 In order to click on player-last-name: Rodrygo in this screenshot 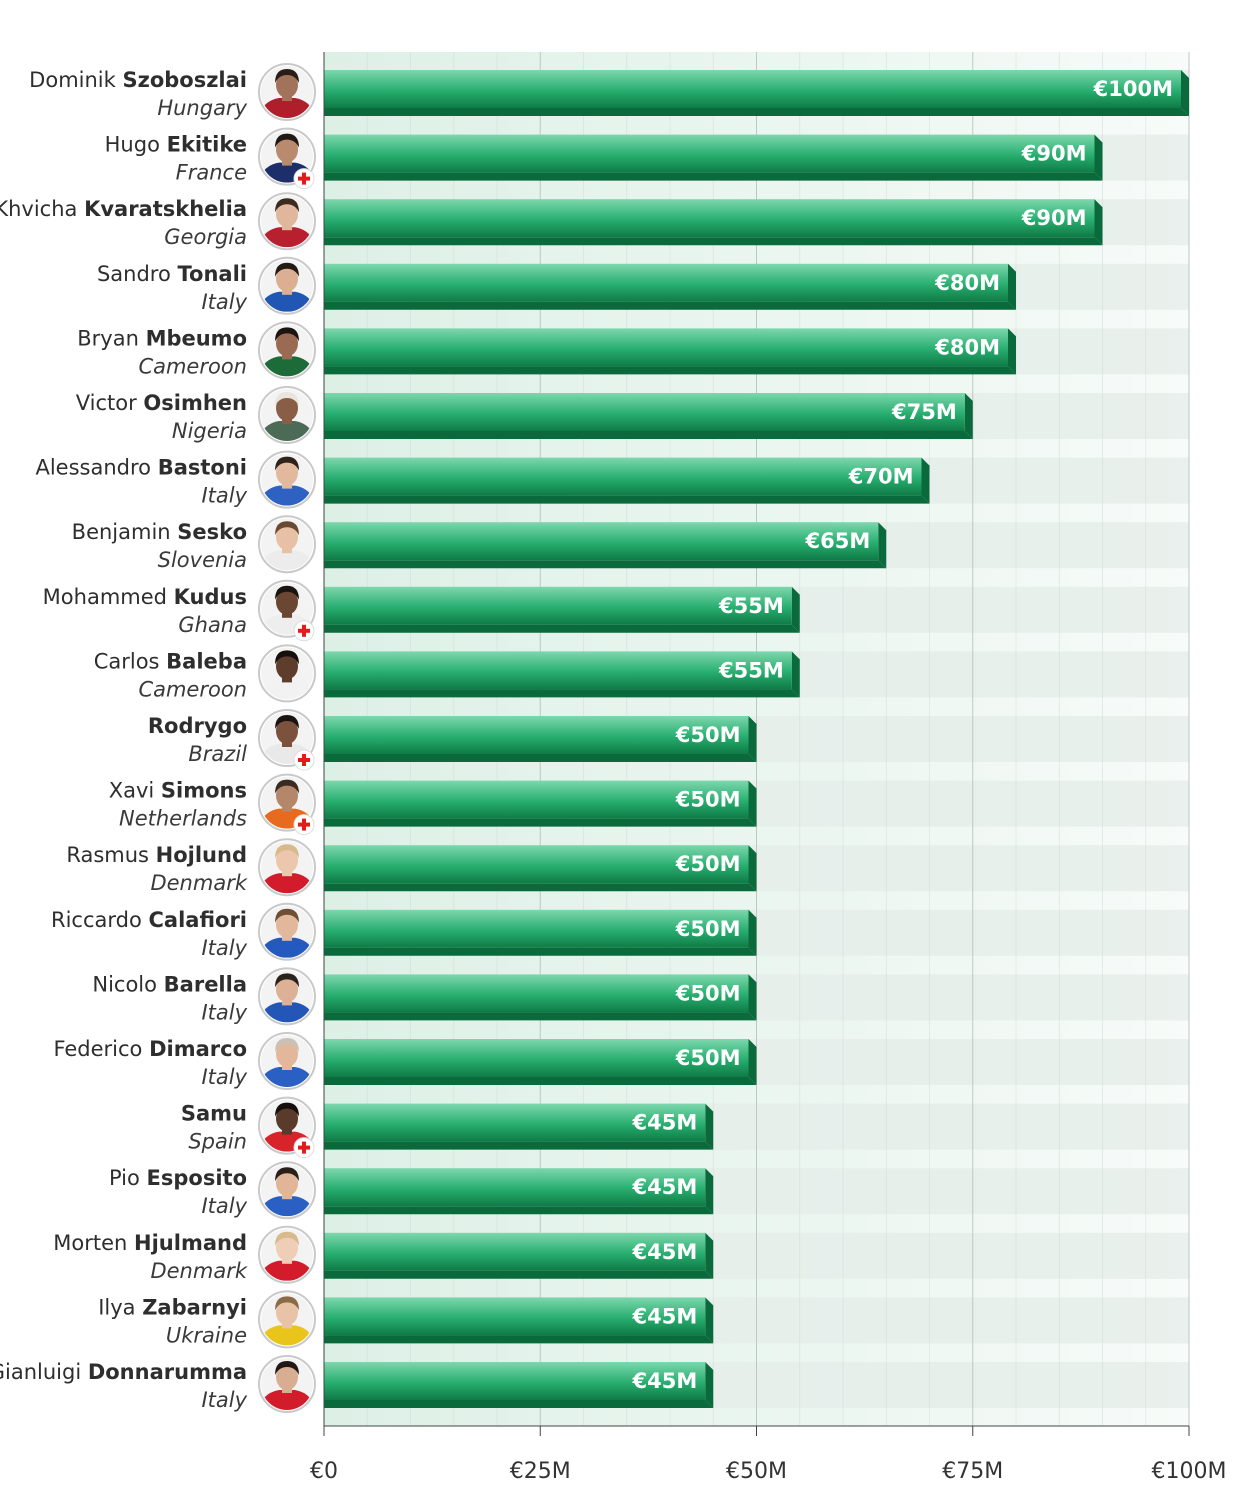, I will do `click(197, 726)`.